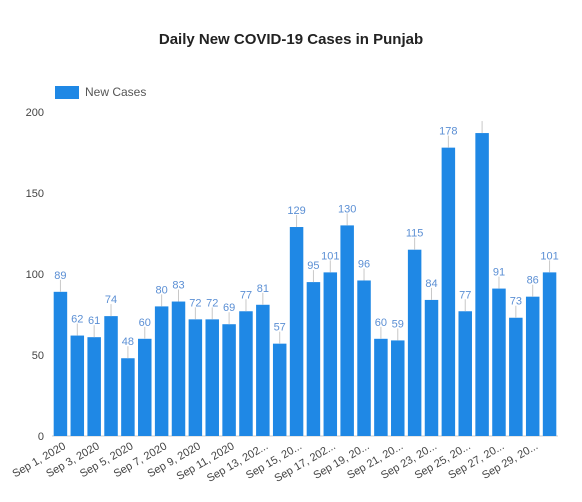 Image resolution: width=582 pixels, height=502 pixels. What do you see at coordinates (38, 356) in the screenshot?
I see `y-tick-label: 50` at bounding box center [38, 356].